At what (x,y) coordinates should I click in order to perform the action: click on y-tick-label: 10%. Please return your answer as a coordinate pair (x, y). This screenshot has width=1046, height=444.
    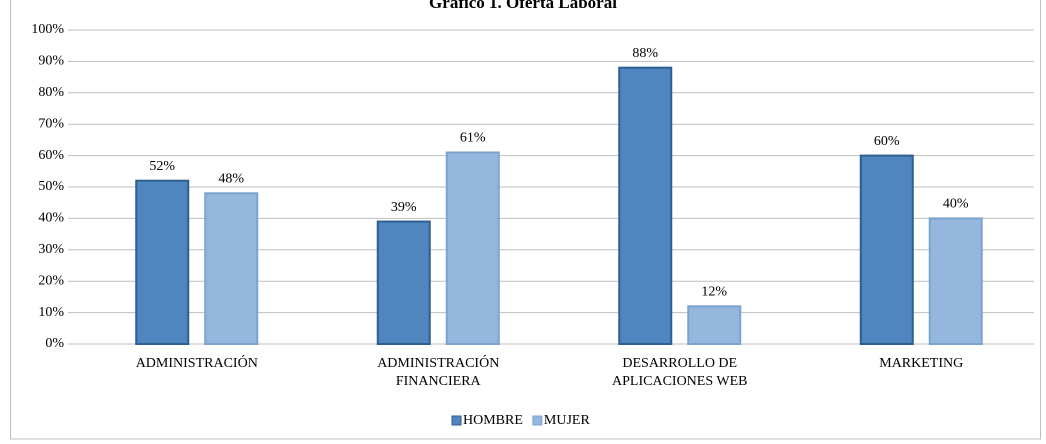
    Looking at the image, I should click on (51, 312).